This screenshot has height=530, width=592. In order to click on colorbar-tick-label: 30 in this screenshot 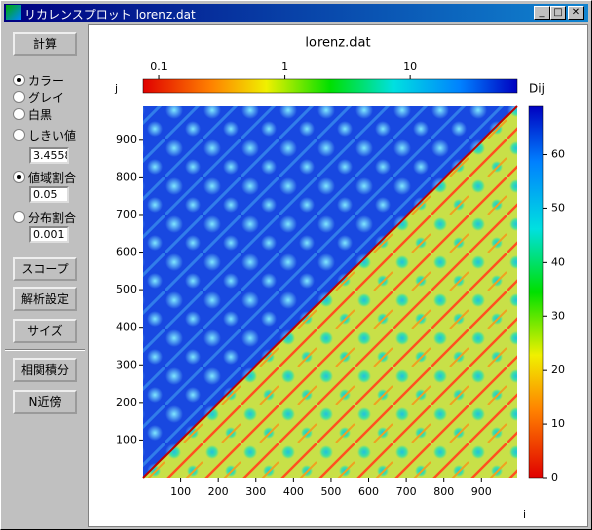, I will do `click(558, 315)`.